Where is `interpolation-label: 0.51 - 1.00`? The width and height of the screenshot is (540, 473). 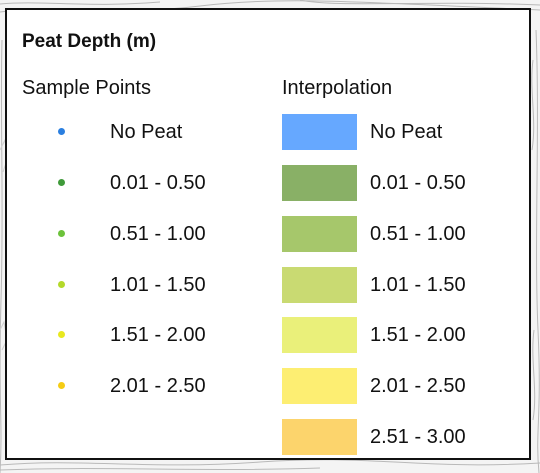
interpolation-label: 0.51 - 1.00 is located at coordinates (418, 234).